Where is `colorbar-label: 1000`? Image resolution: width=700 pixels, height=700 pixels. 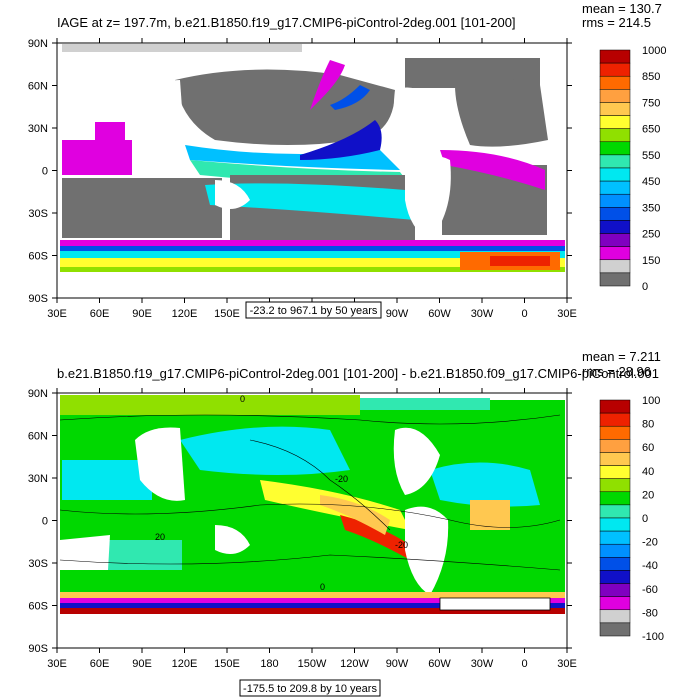 colorbar-label: 1000 is located at coordinates (654, 51).